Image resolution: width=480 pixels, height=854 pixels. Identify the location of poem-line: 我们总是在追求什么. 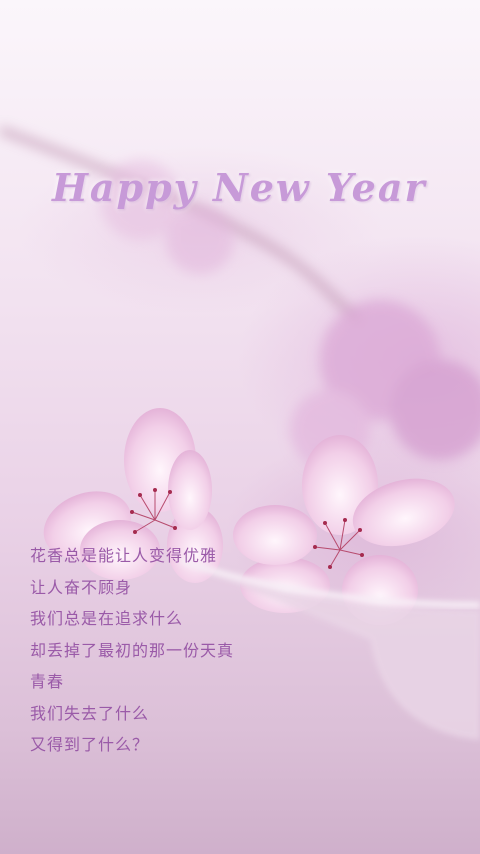
(107, 618).